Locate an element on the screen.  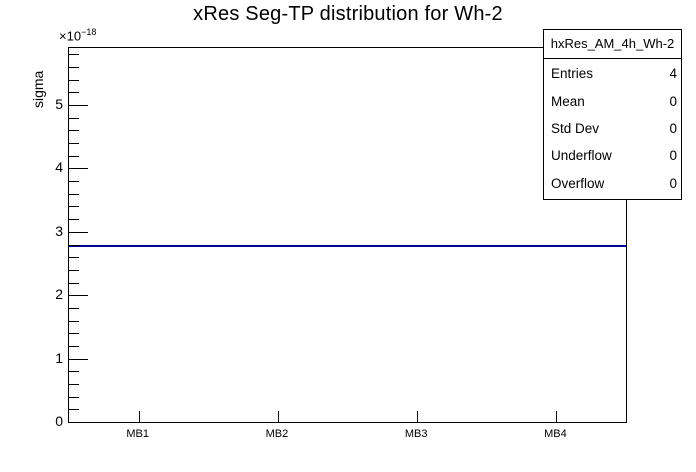
stats-row: Entries 4 is located at coordinates (612, 73).